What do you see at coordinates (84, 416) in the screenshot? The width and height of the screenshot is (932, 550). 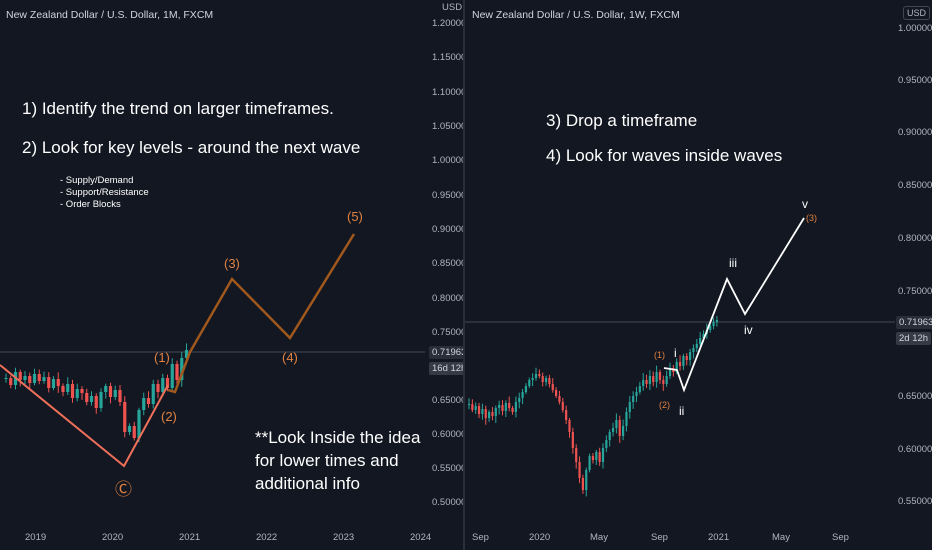 I see `wave-line-a-b` at bounding box center [84, 416].